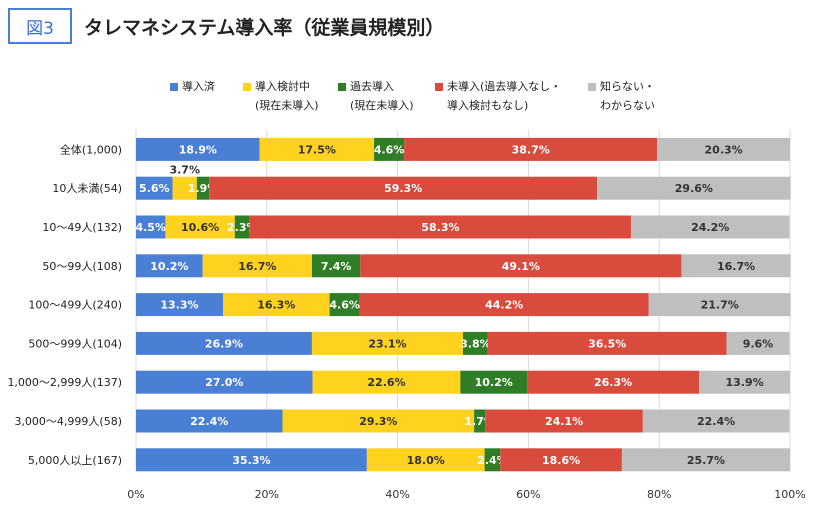 The width and height of the screenshot is (821, 509). Describe the element at coordinates (382, 105) in the screenshot. I see `legend-sublabel-past-adopted: (現在未導入)` at that location.